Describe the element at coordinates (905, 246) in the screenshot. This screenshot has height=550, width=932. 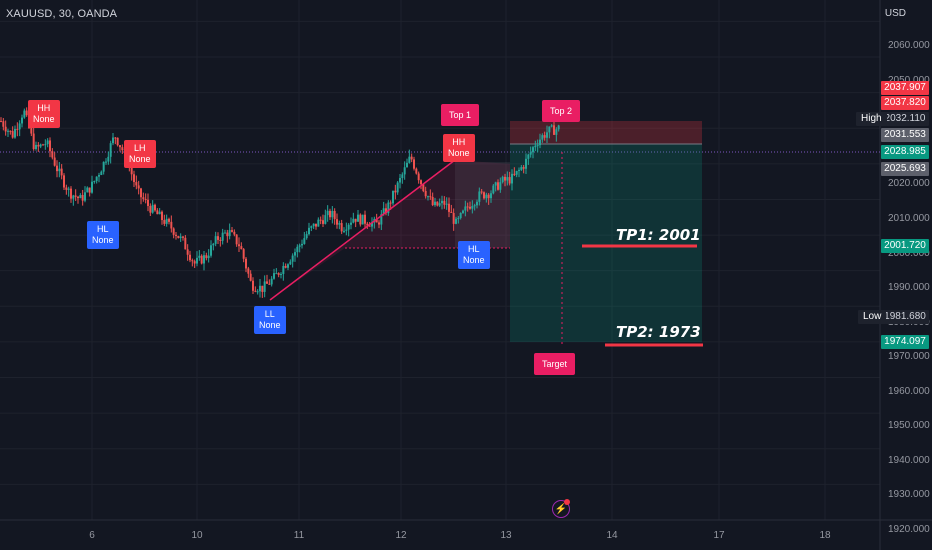
I see `price-tag-tp1: 2001.720` at that location.